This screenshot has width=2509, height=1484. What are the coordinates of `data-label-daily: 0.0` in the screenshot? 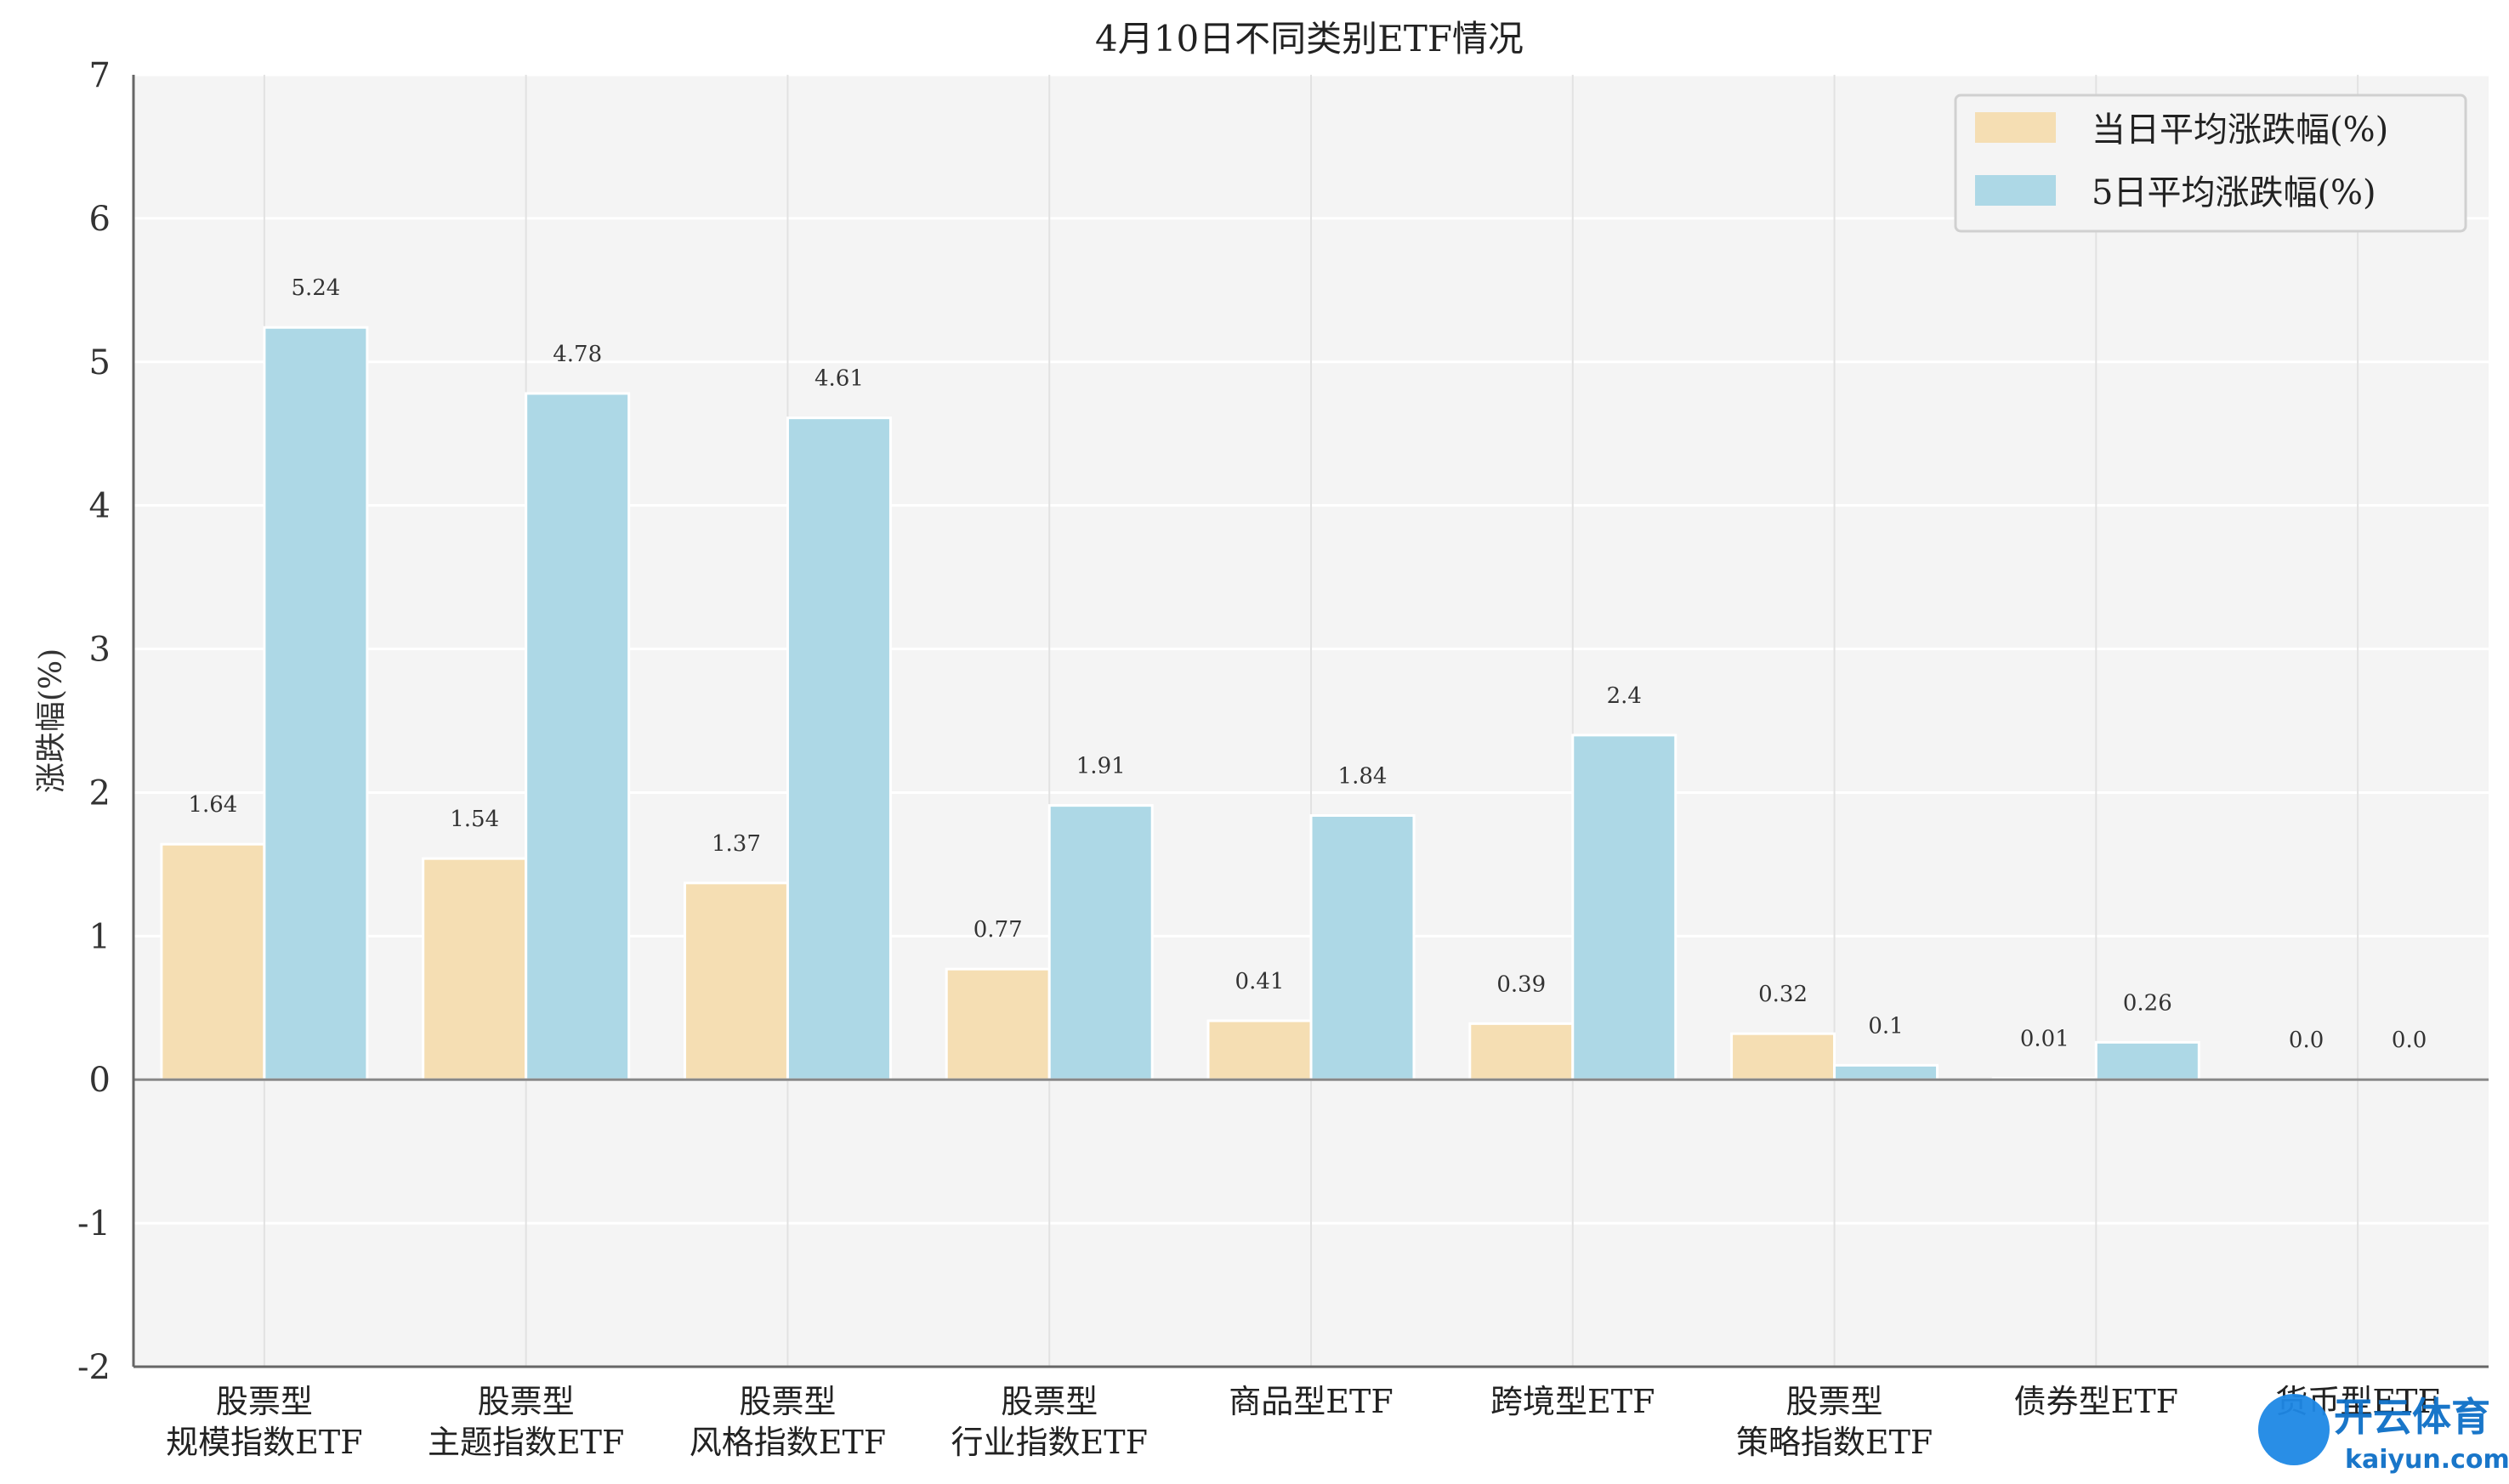 It's located at (2306, 1040).